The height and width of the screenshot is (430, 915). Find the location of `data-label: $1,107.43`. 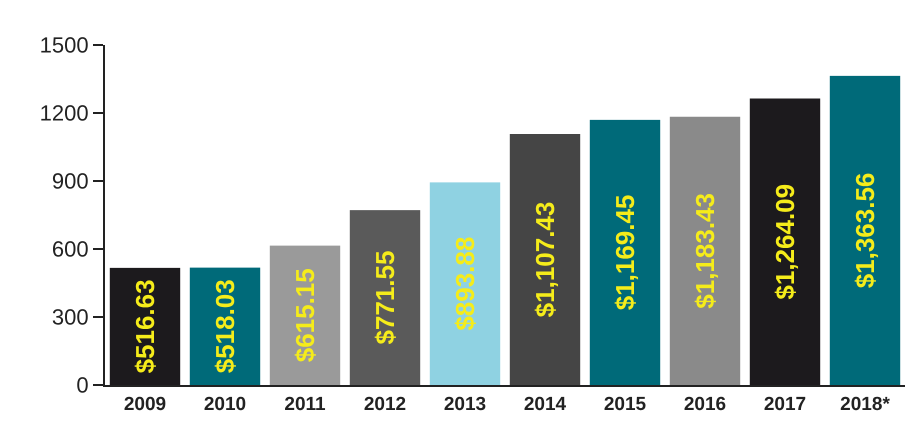

data-label: $1,107.43 is located at coordinates (545, 260).